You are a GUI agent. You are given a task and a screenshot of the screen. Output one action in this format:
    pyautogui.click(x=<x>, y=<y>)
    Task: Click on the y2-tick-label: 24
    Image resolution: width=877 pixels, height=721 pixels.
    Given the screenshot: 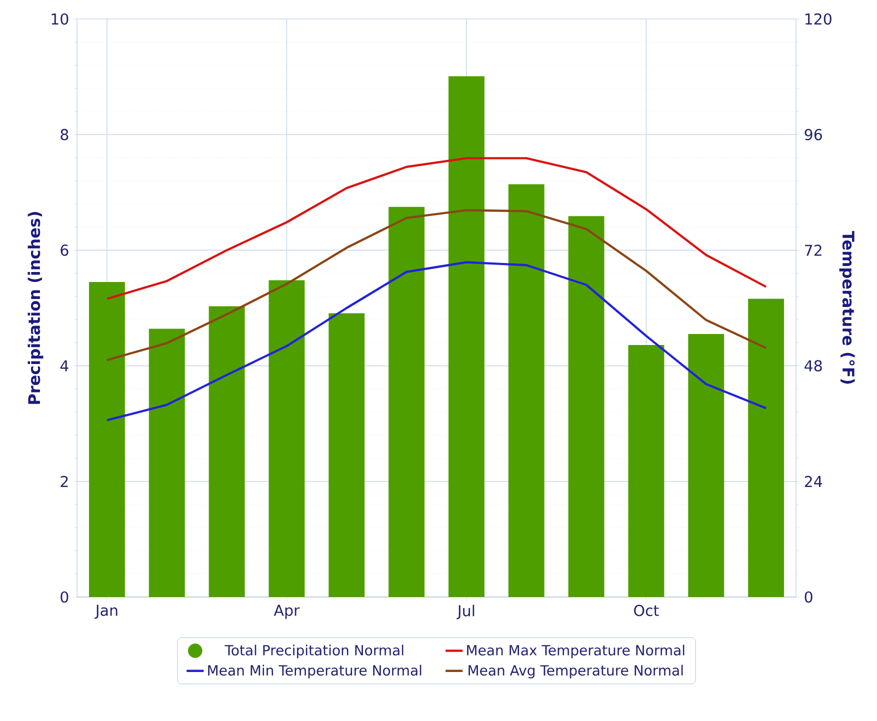 What is the action you would take?
    pyautogui.click(x=813, y=481)
    